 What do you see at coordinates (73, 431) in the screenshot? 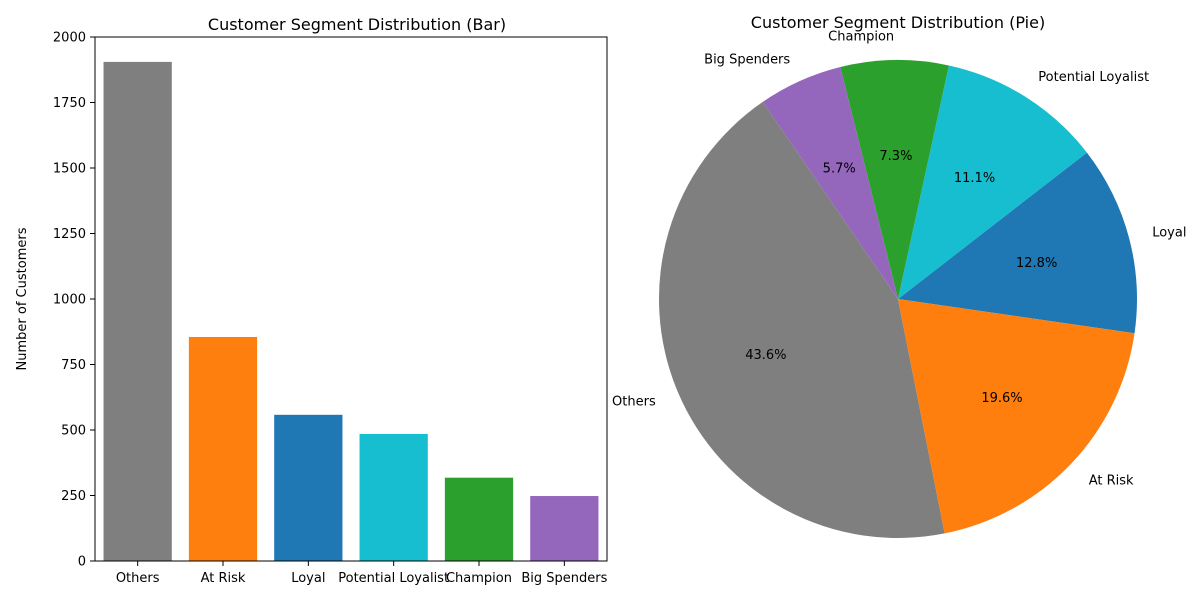
I see `bar-y-tick-label: 500` at bounding box center [73, 431].